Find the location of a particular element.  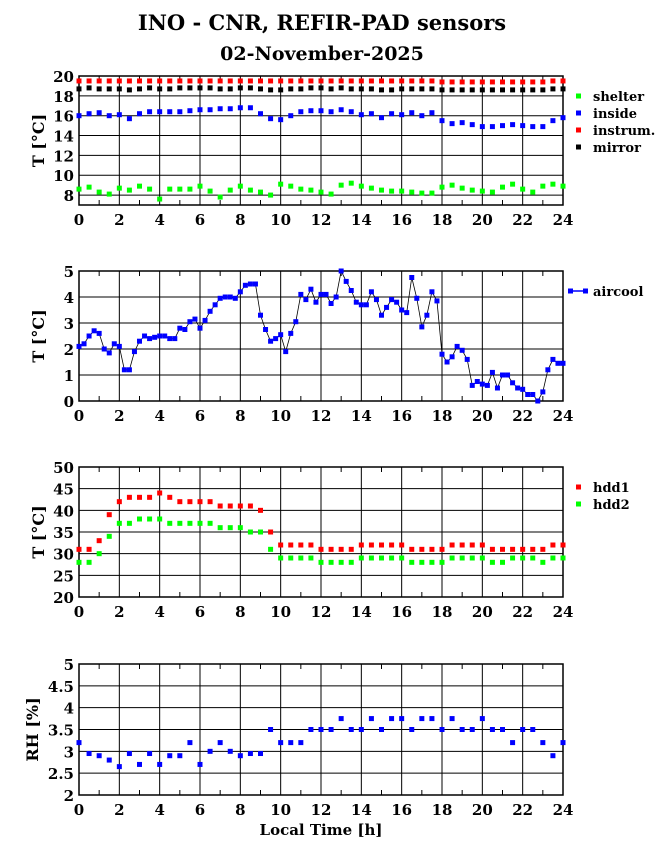

y-tick-label: 2 is located at coordinates (69, 350).